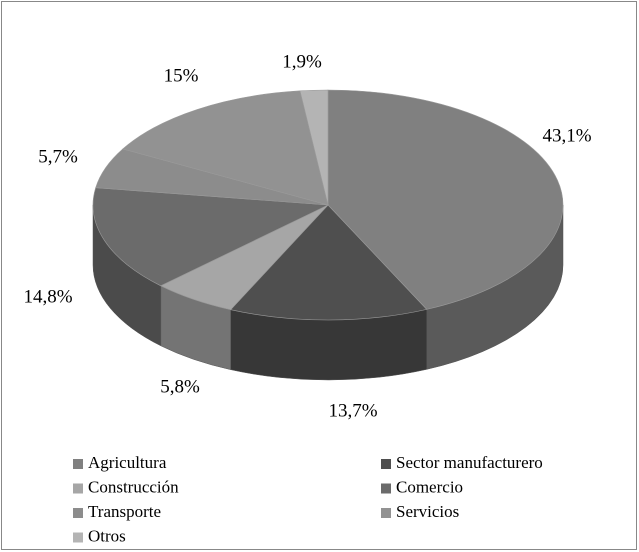 The image size is (639, 552). Describe the element at coordinates (469, 462) in the screenshot. I see `legend-label: Sector manufacturero` at that location.